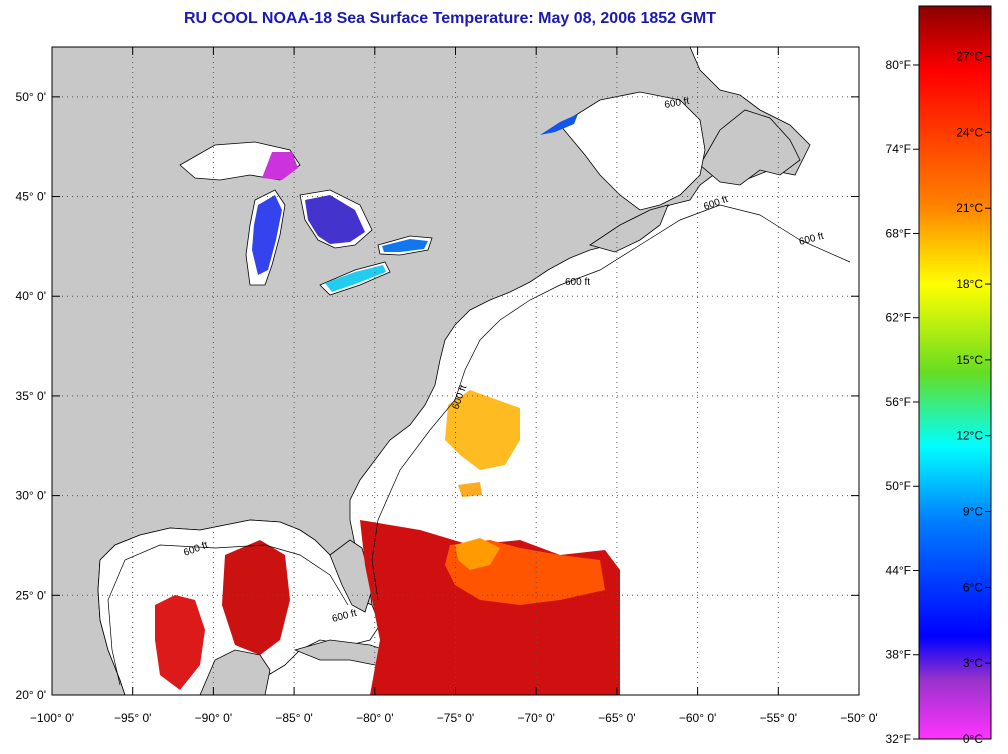 The width and height of the screenshot is (1008, 754). I want to click on colorbar-f-label: 38°F, so click(898, 655).